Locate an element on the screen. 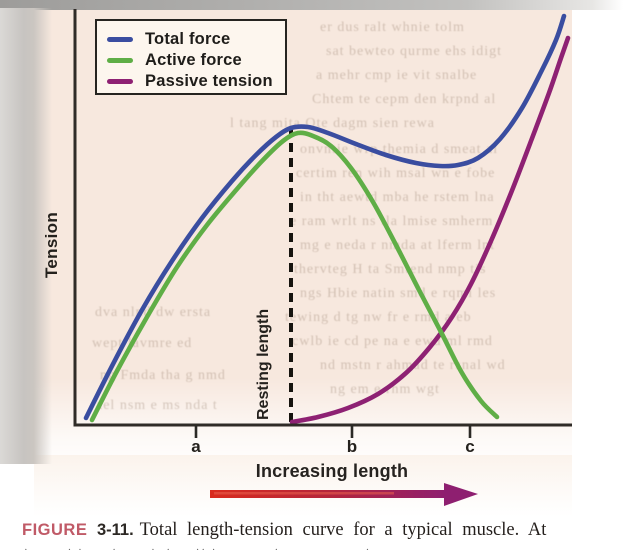  figure-caption-label: FIGURE is located at coordinates (55, 530).